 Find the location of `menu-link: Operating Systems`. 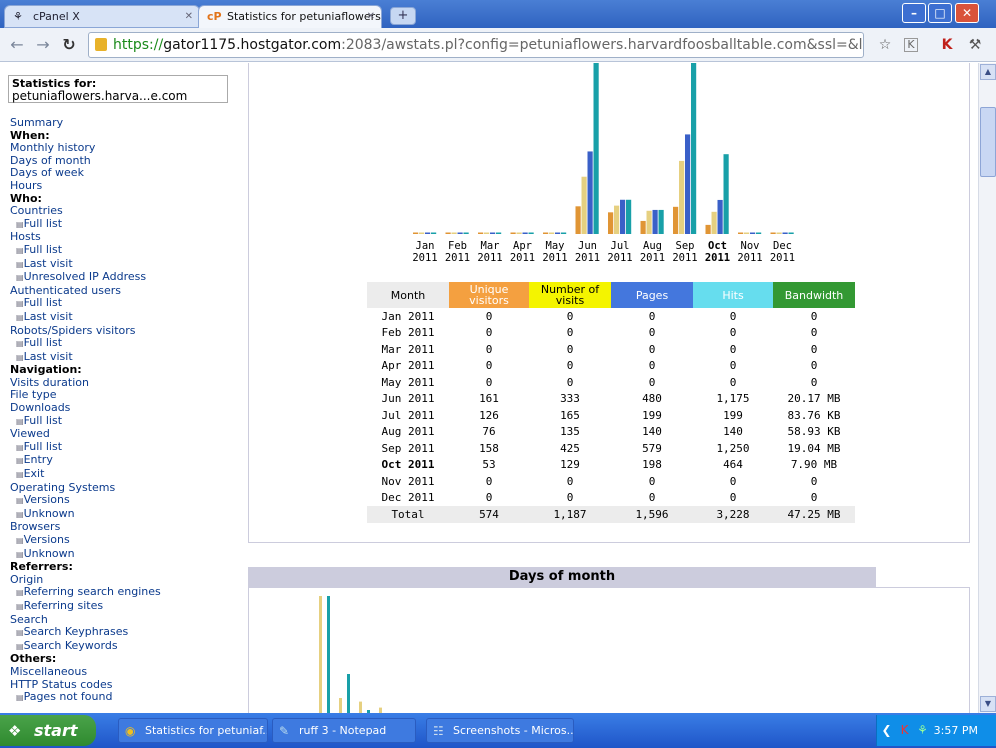

menu-link: Operating Systems is located at coordinates (63, 487).